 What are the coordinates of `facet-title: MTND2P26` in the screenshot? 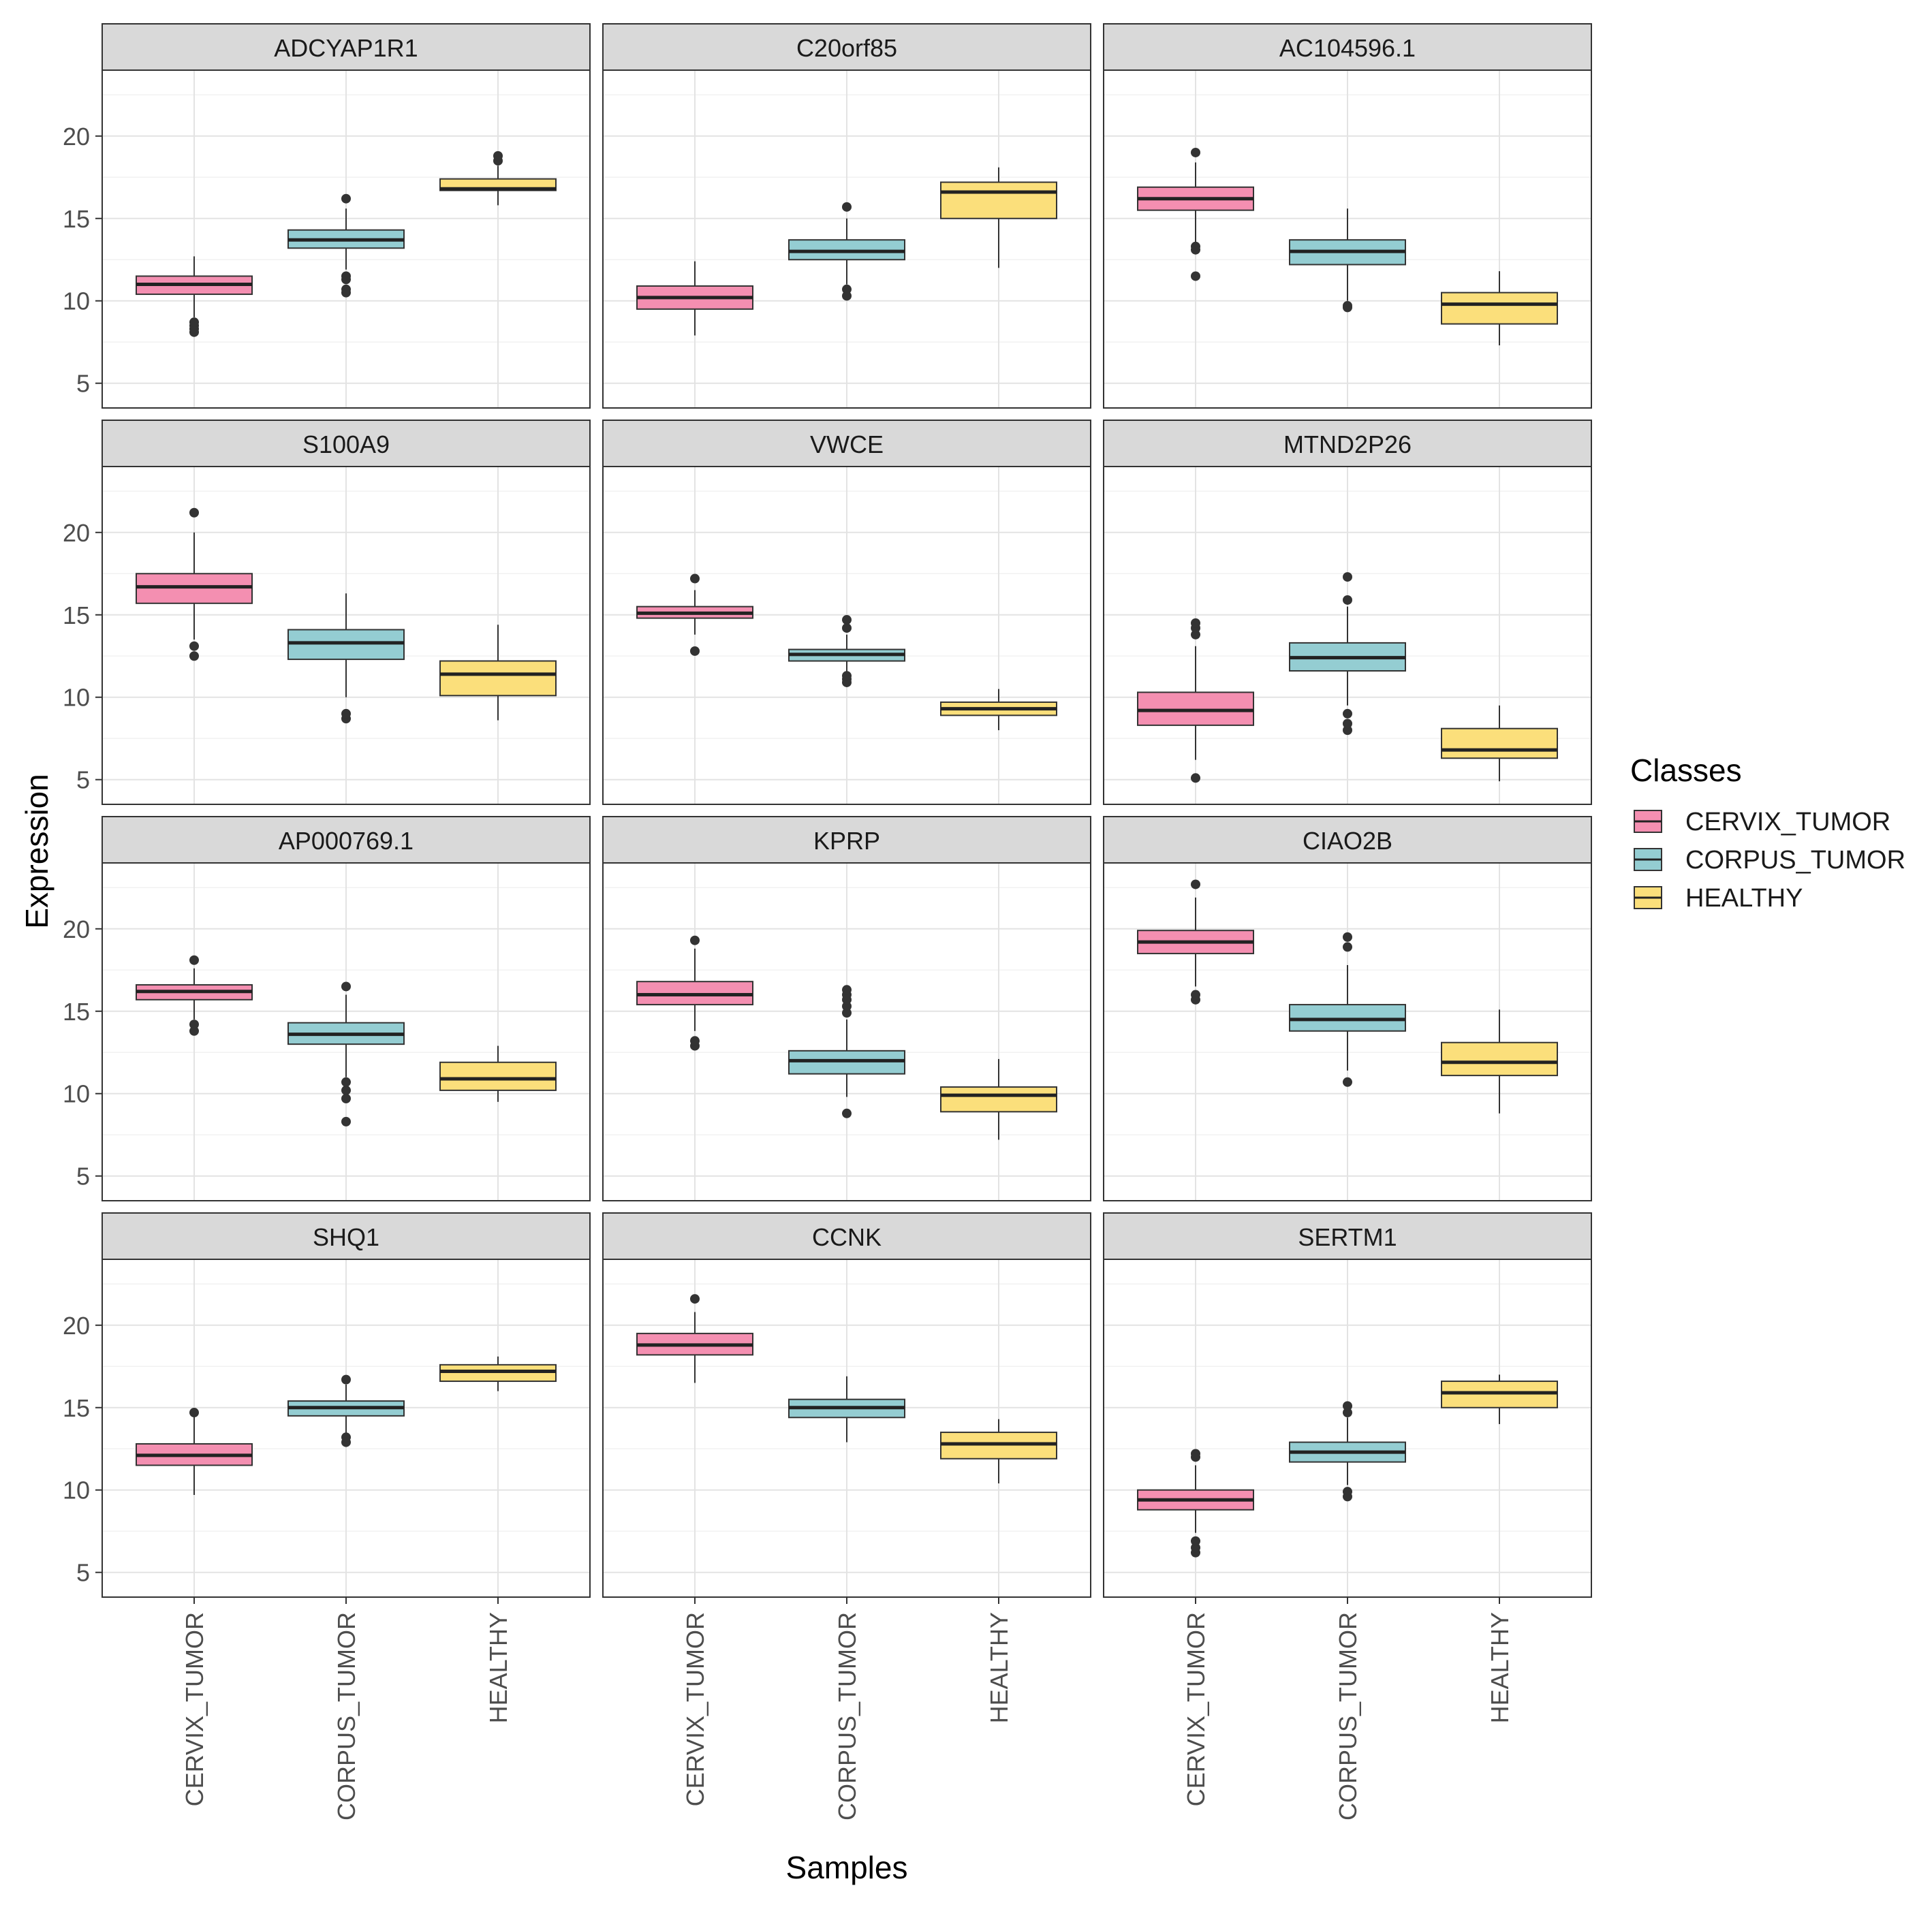 It's located at (1347, 444).